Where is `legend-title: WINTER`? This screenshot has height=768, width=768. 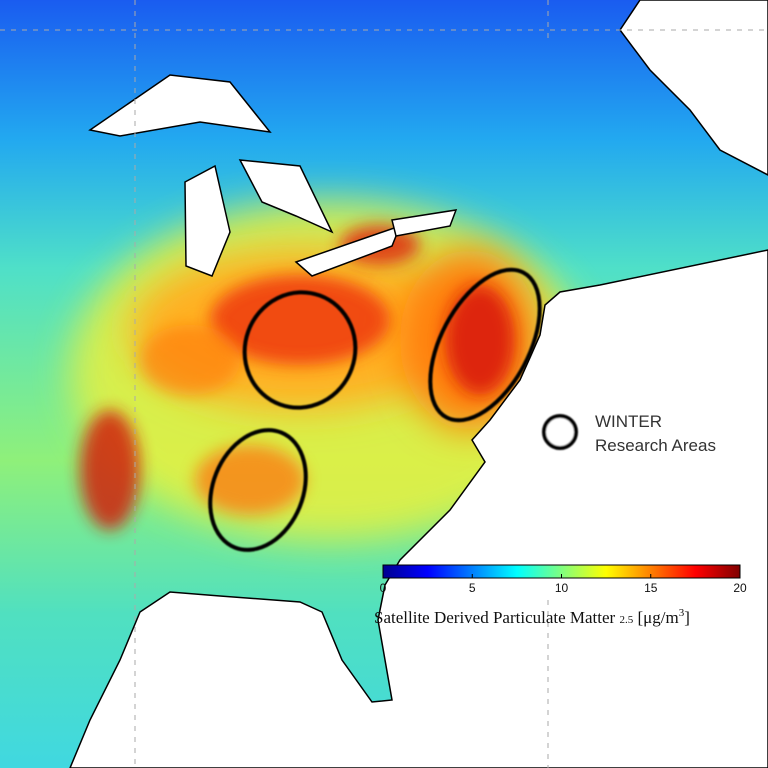
legend-title: WINTER is located at coordinates (628, 421).